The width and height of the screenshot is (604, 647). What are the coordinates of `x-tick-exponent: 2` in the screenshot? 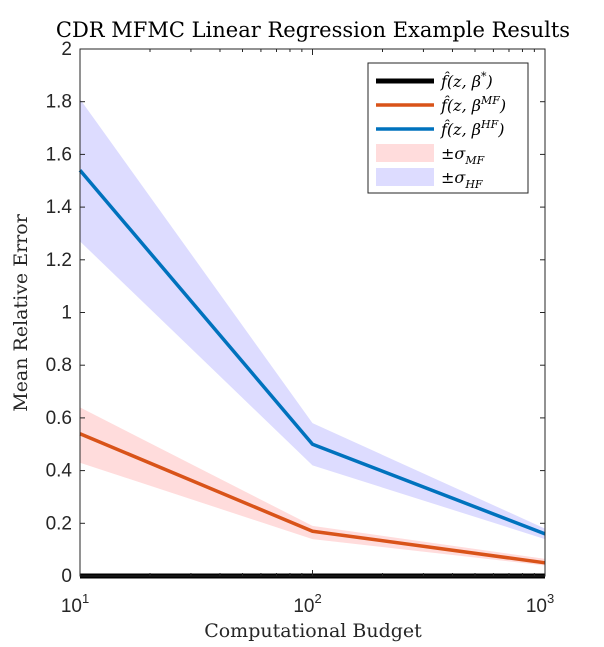 It's located at (317, 598).